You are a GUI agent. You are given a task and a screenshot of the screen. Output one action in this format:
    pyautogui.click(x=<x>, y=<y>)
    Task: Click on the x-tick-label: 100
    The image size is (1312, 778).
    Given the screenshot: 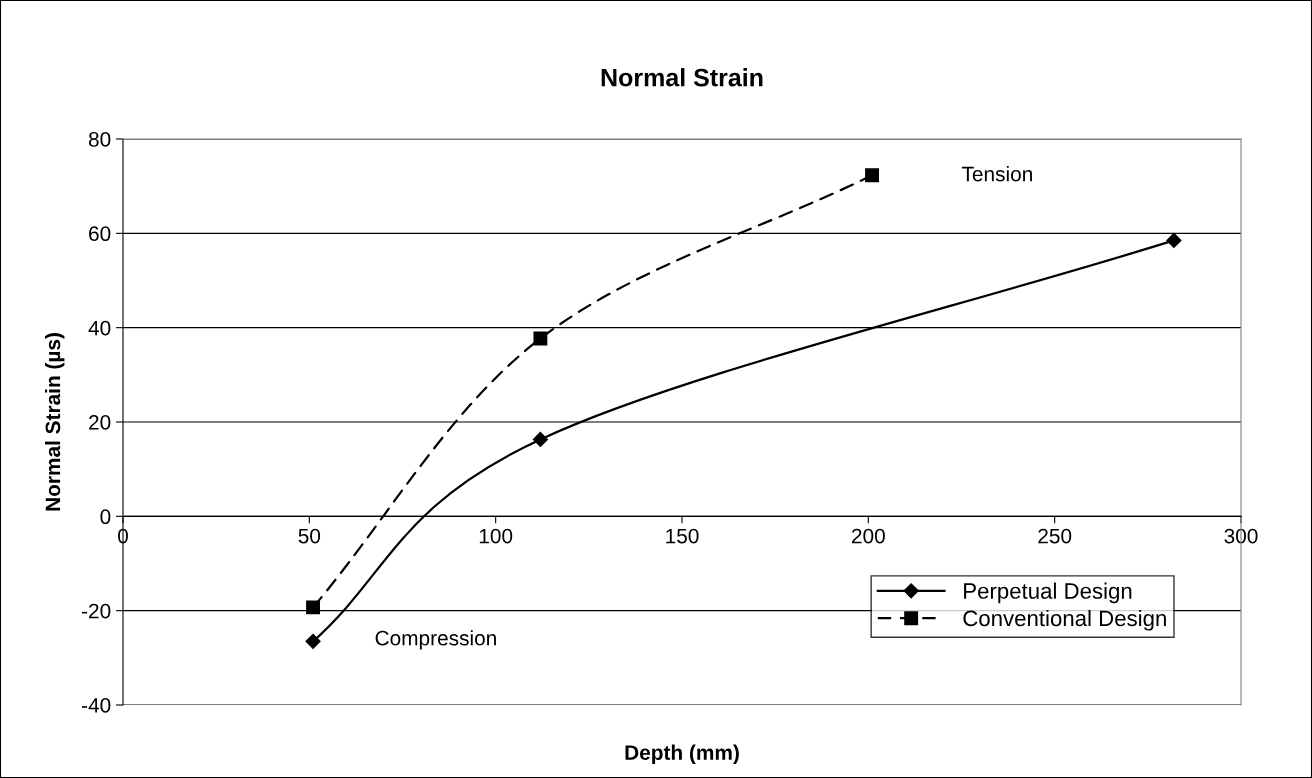 What is the action you would take?
    pyautogui.click(x=496, y=536)
    